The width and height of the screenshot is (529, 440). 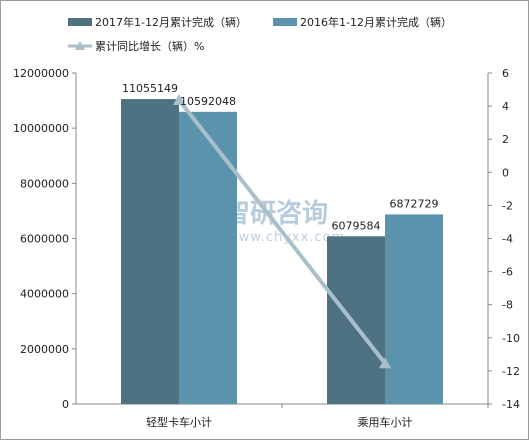 What do you see at coordinates (414, 203) in the screenshot?
I see `bar-data-label: 6872729` at bounding box center [414, 203].